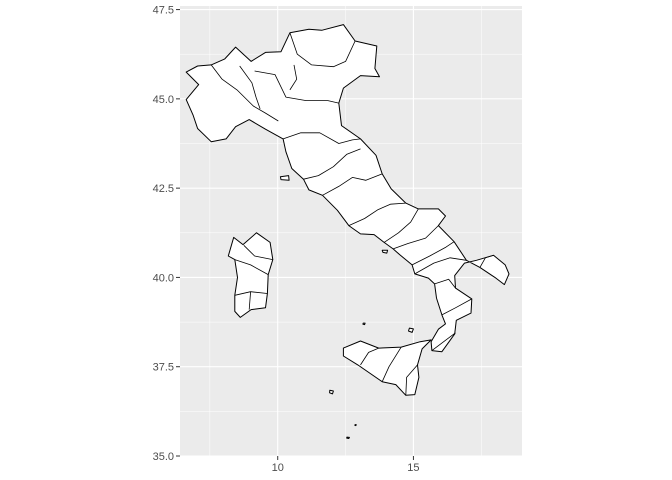 The width and height of the screenshot is (672, 480). Describe the element at coordinates (355, 425) in the screenshot. I see `region-linosa` at that location.